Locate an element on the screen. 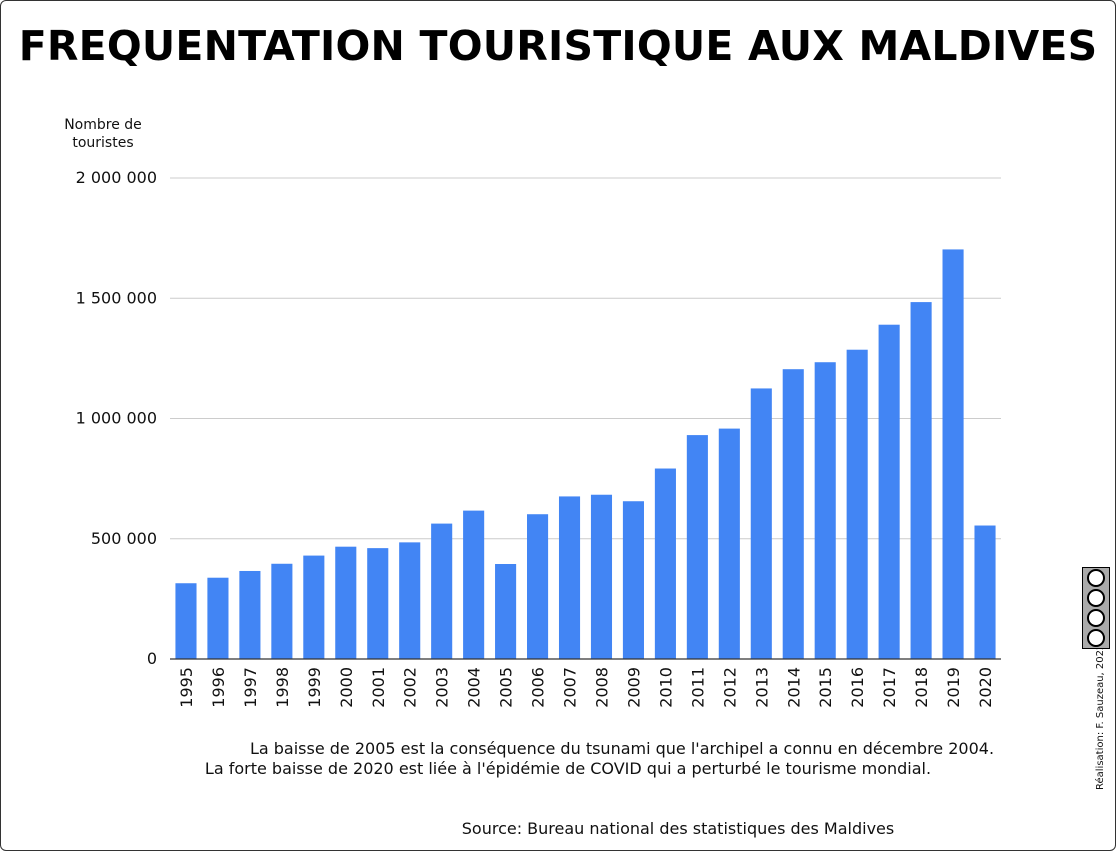  y-axis-label-line2: touristes is located at coordinates (103, 143).